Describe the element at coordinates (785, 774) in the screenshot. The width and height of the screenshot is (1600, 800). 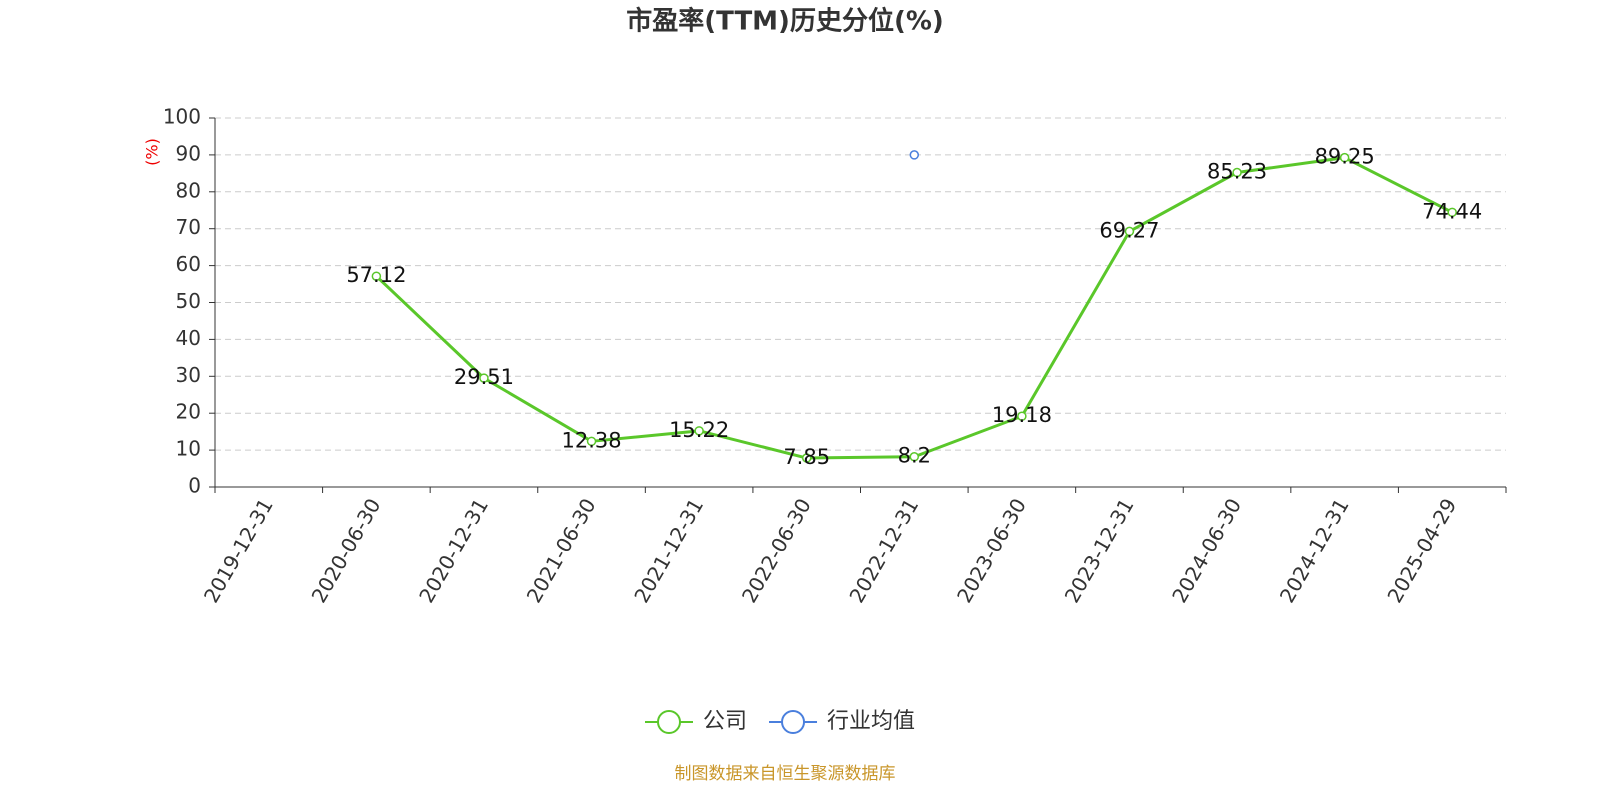
I see `source-note: 制图数据来自恒生聚源数据库` at that location.